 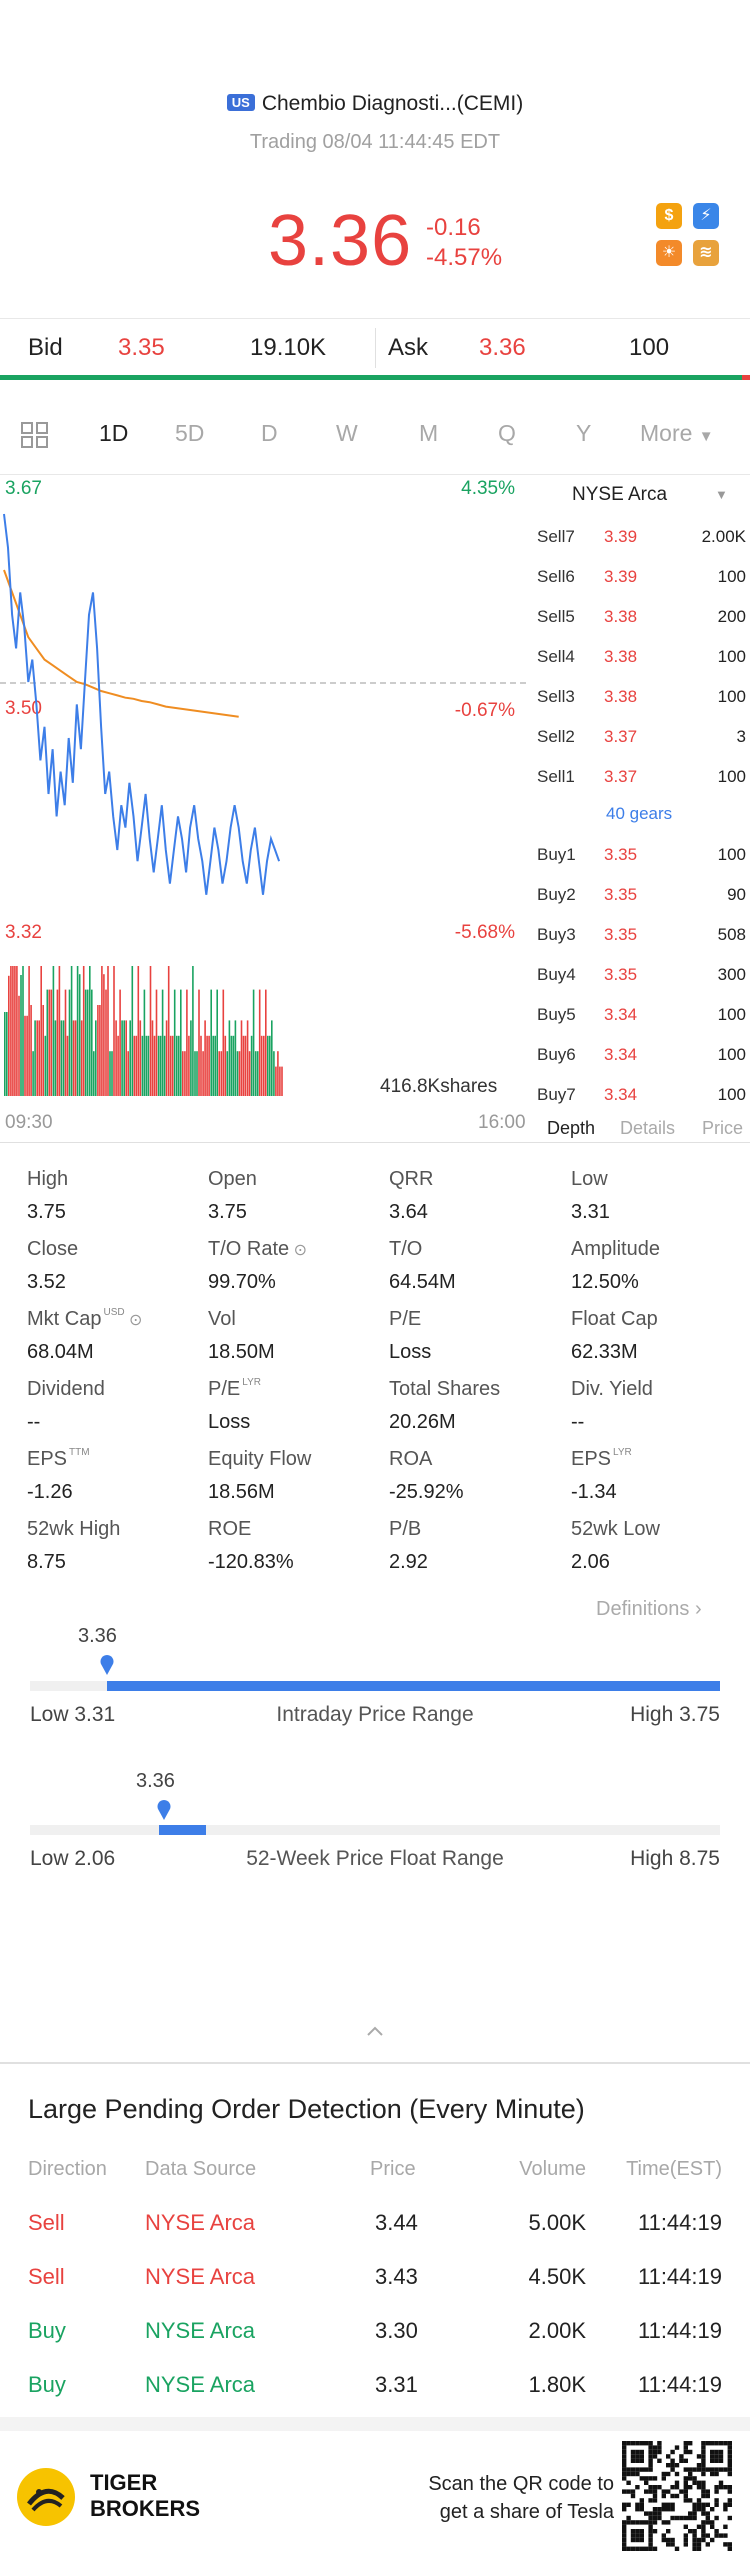 What do you see at coordinates (643, 547) in the screenshot?
I see `order-book-sell-row: Sell7 3.39 2.00K` at bounding box center [643, 547].